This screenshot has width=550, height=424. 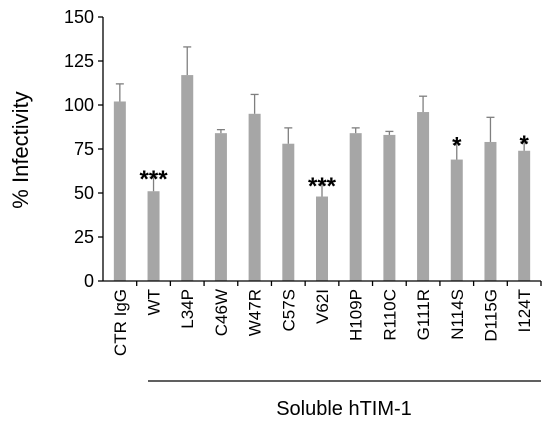 What do you see at coordinates (120, 322) in the screenshot?
I see `x-tick-label: CTR IgG` at bounding box center [120, 322].